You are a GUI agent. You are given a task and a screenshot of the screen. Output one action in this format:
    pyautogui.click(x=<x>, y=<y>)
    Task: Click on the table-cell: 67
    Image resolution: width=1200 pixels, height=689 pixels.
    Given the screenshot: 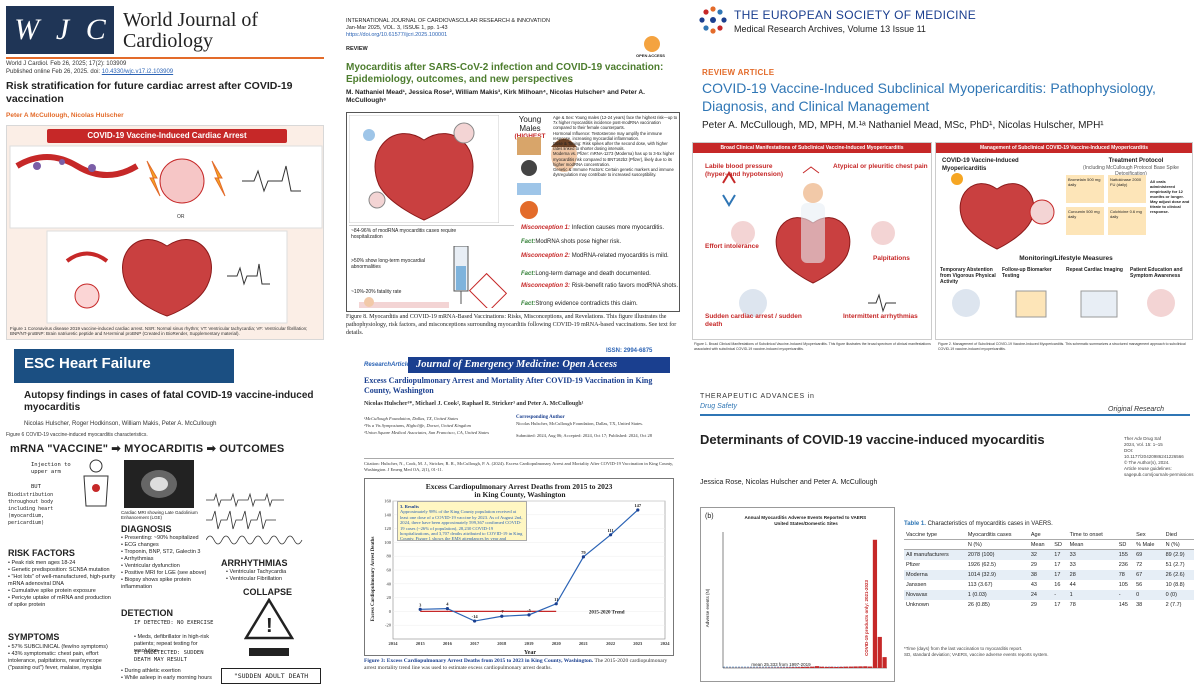 What is the action you would take?
    pyautogui.click(x=1149, y=575)
    